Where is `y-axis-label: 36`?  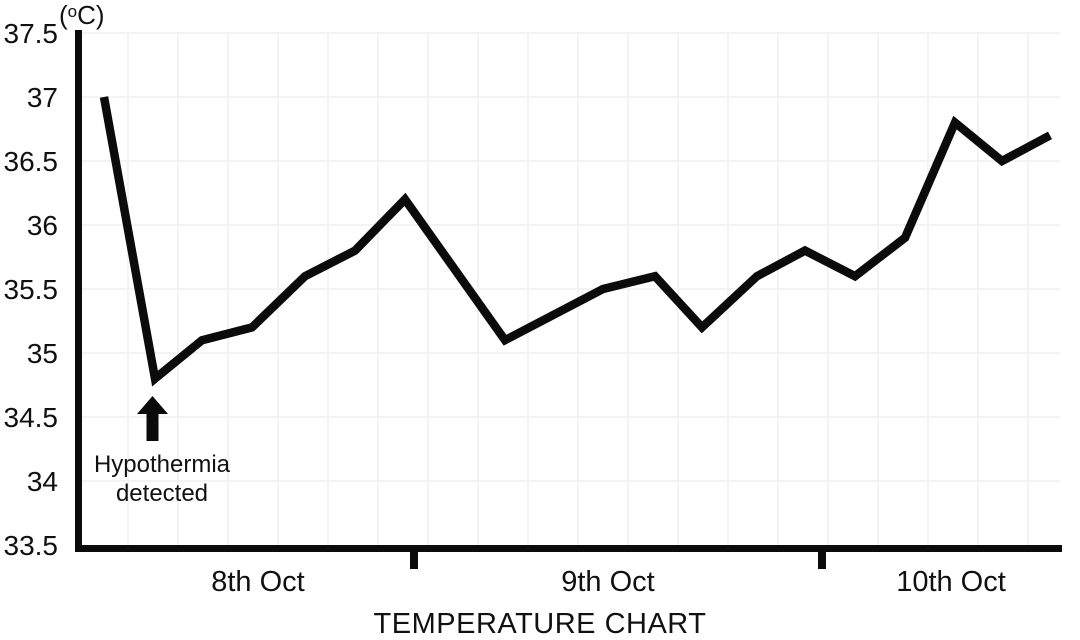 y-axis-label: 36 is located at coordinates (42, 225).